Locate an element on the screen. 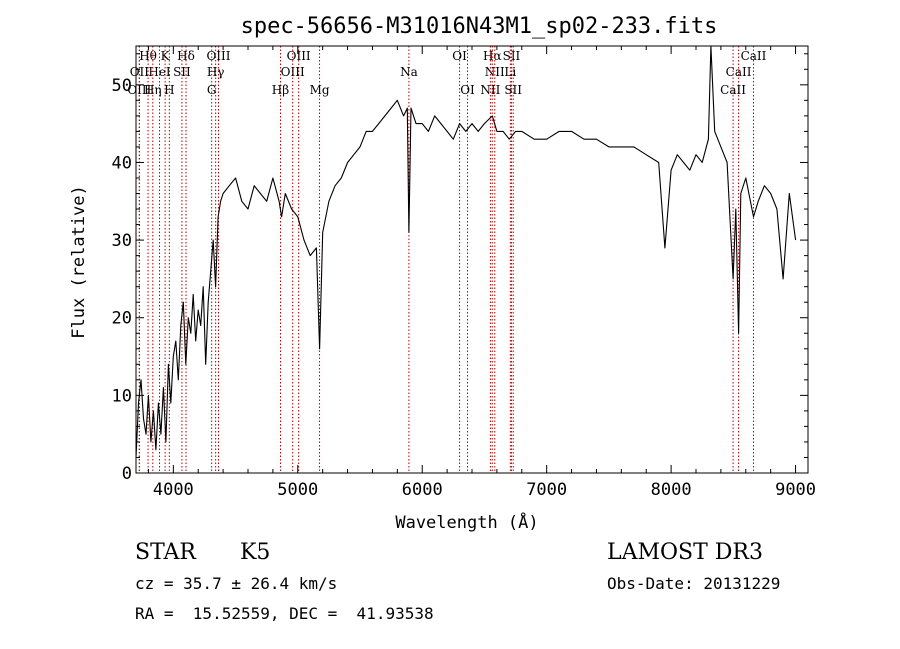 The height and width of the screenshot is (649, 900). spectral-line-label-0: Hθ is located at coordinates (148, 56).